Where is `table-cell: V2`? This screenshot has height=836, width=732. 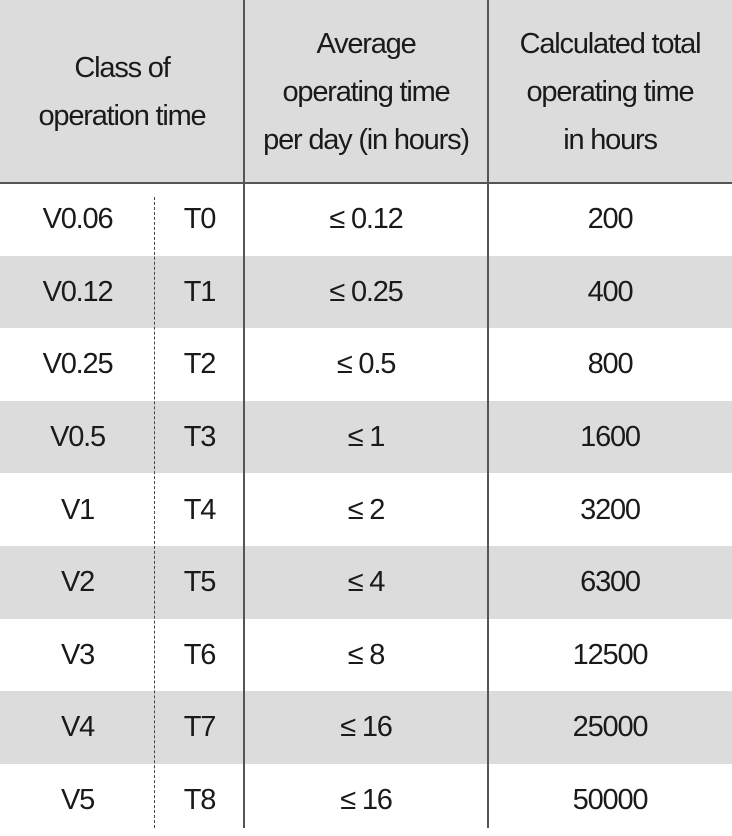
table-cell: V2 is located at coordinates (77, 582).